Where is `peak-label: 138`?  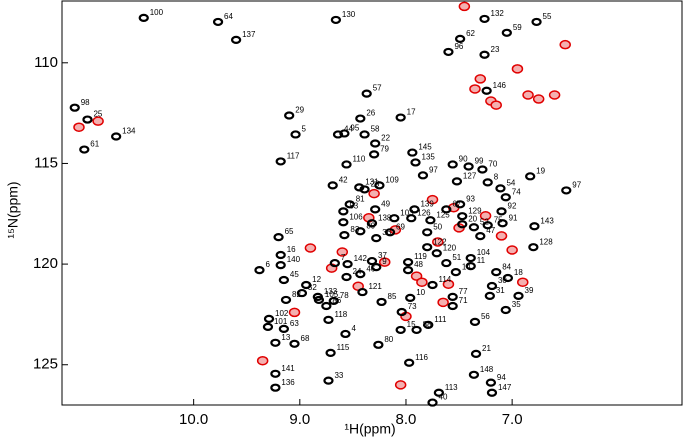
peak-label: 138 is located at coordinates (385, 217).